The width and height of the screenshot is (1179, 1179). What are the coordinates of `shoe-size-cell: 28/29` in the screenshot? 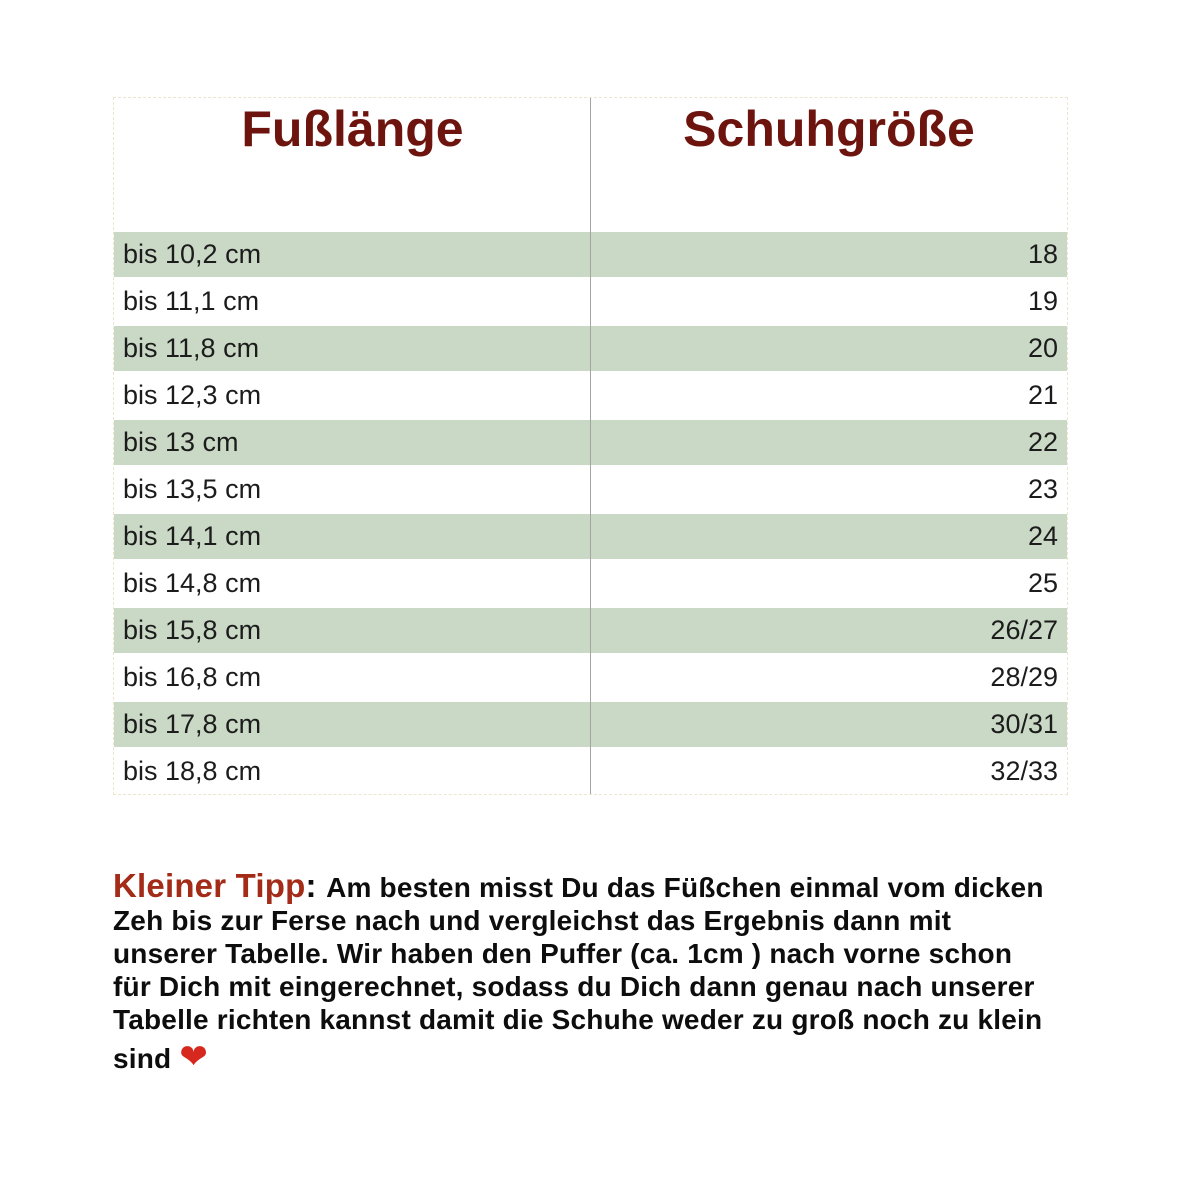 It's located at (829, 676).